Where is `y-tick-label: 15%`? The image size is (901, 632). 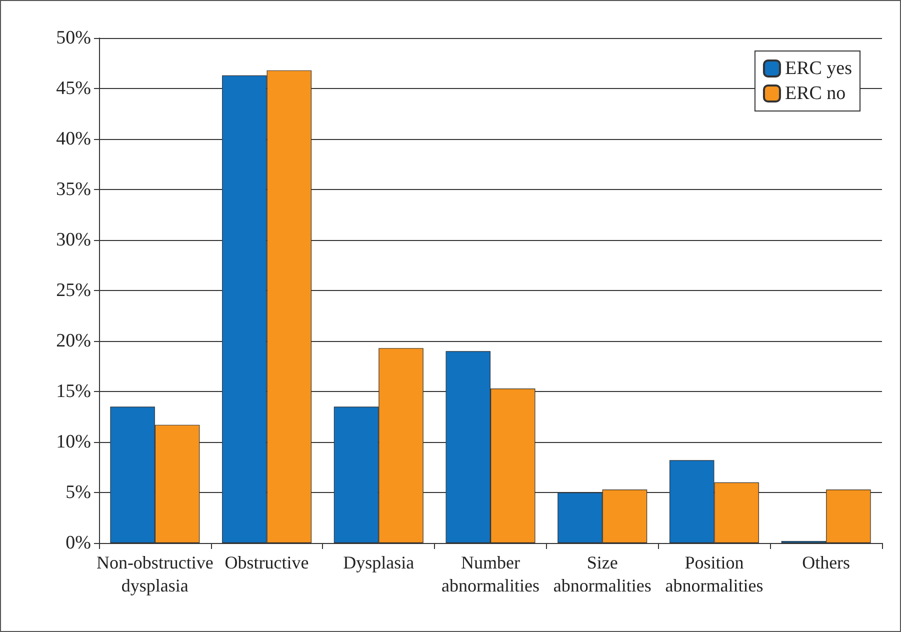 y-tick-label: 15% is located at coordinates (74, 391).